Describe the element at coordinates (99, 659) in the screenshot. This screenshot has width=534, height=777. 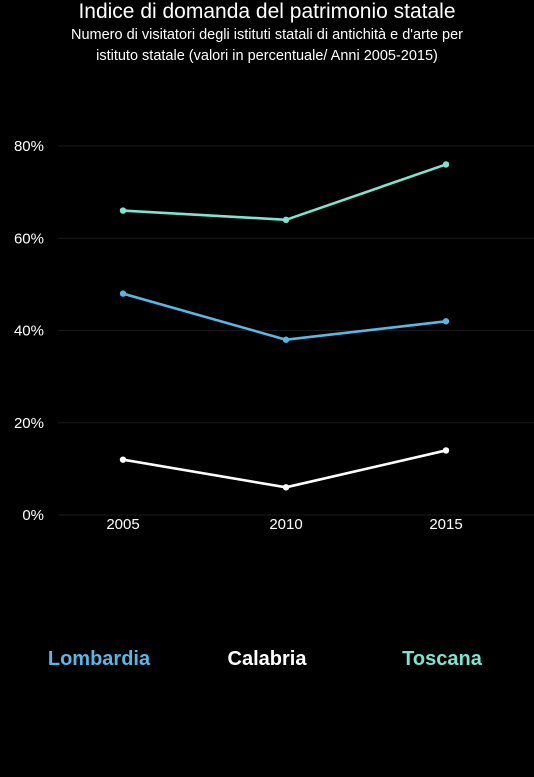
I see `legend-item-lombardia: Lombardia` at that location.